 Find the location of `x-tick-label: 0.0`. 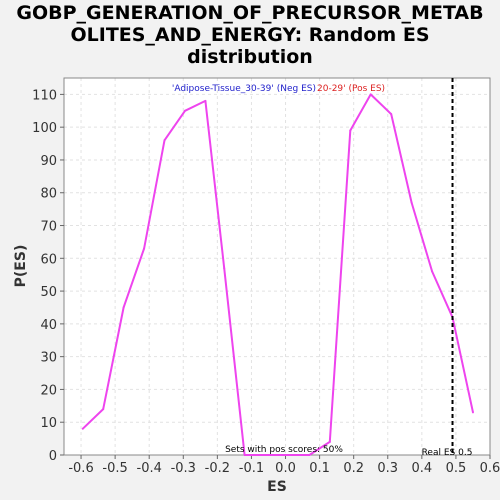

x-tick-label: 0.0 is located at coordinates (285, 468).